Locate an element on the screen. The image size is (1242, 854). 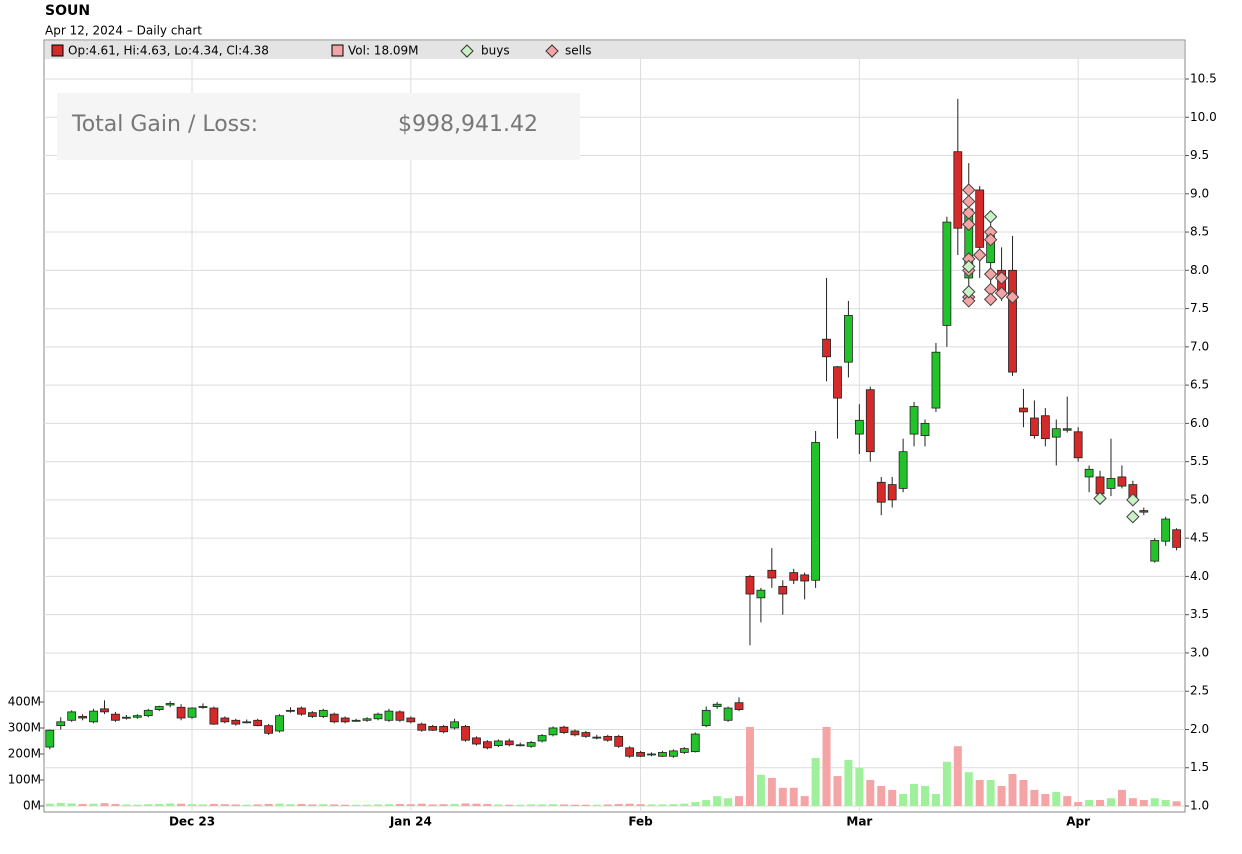
summary-box is located at coordinates (318, 126).